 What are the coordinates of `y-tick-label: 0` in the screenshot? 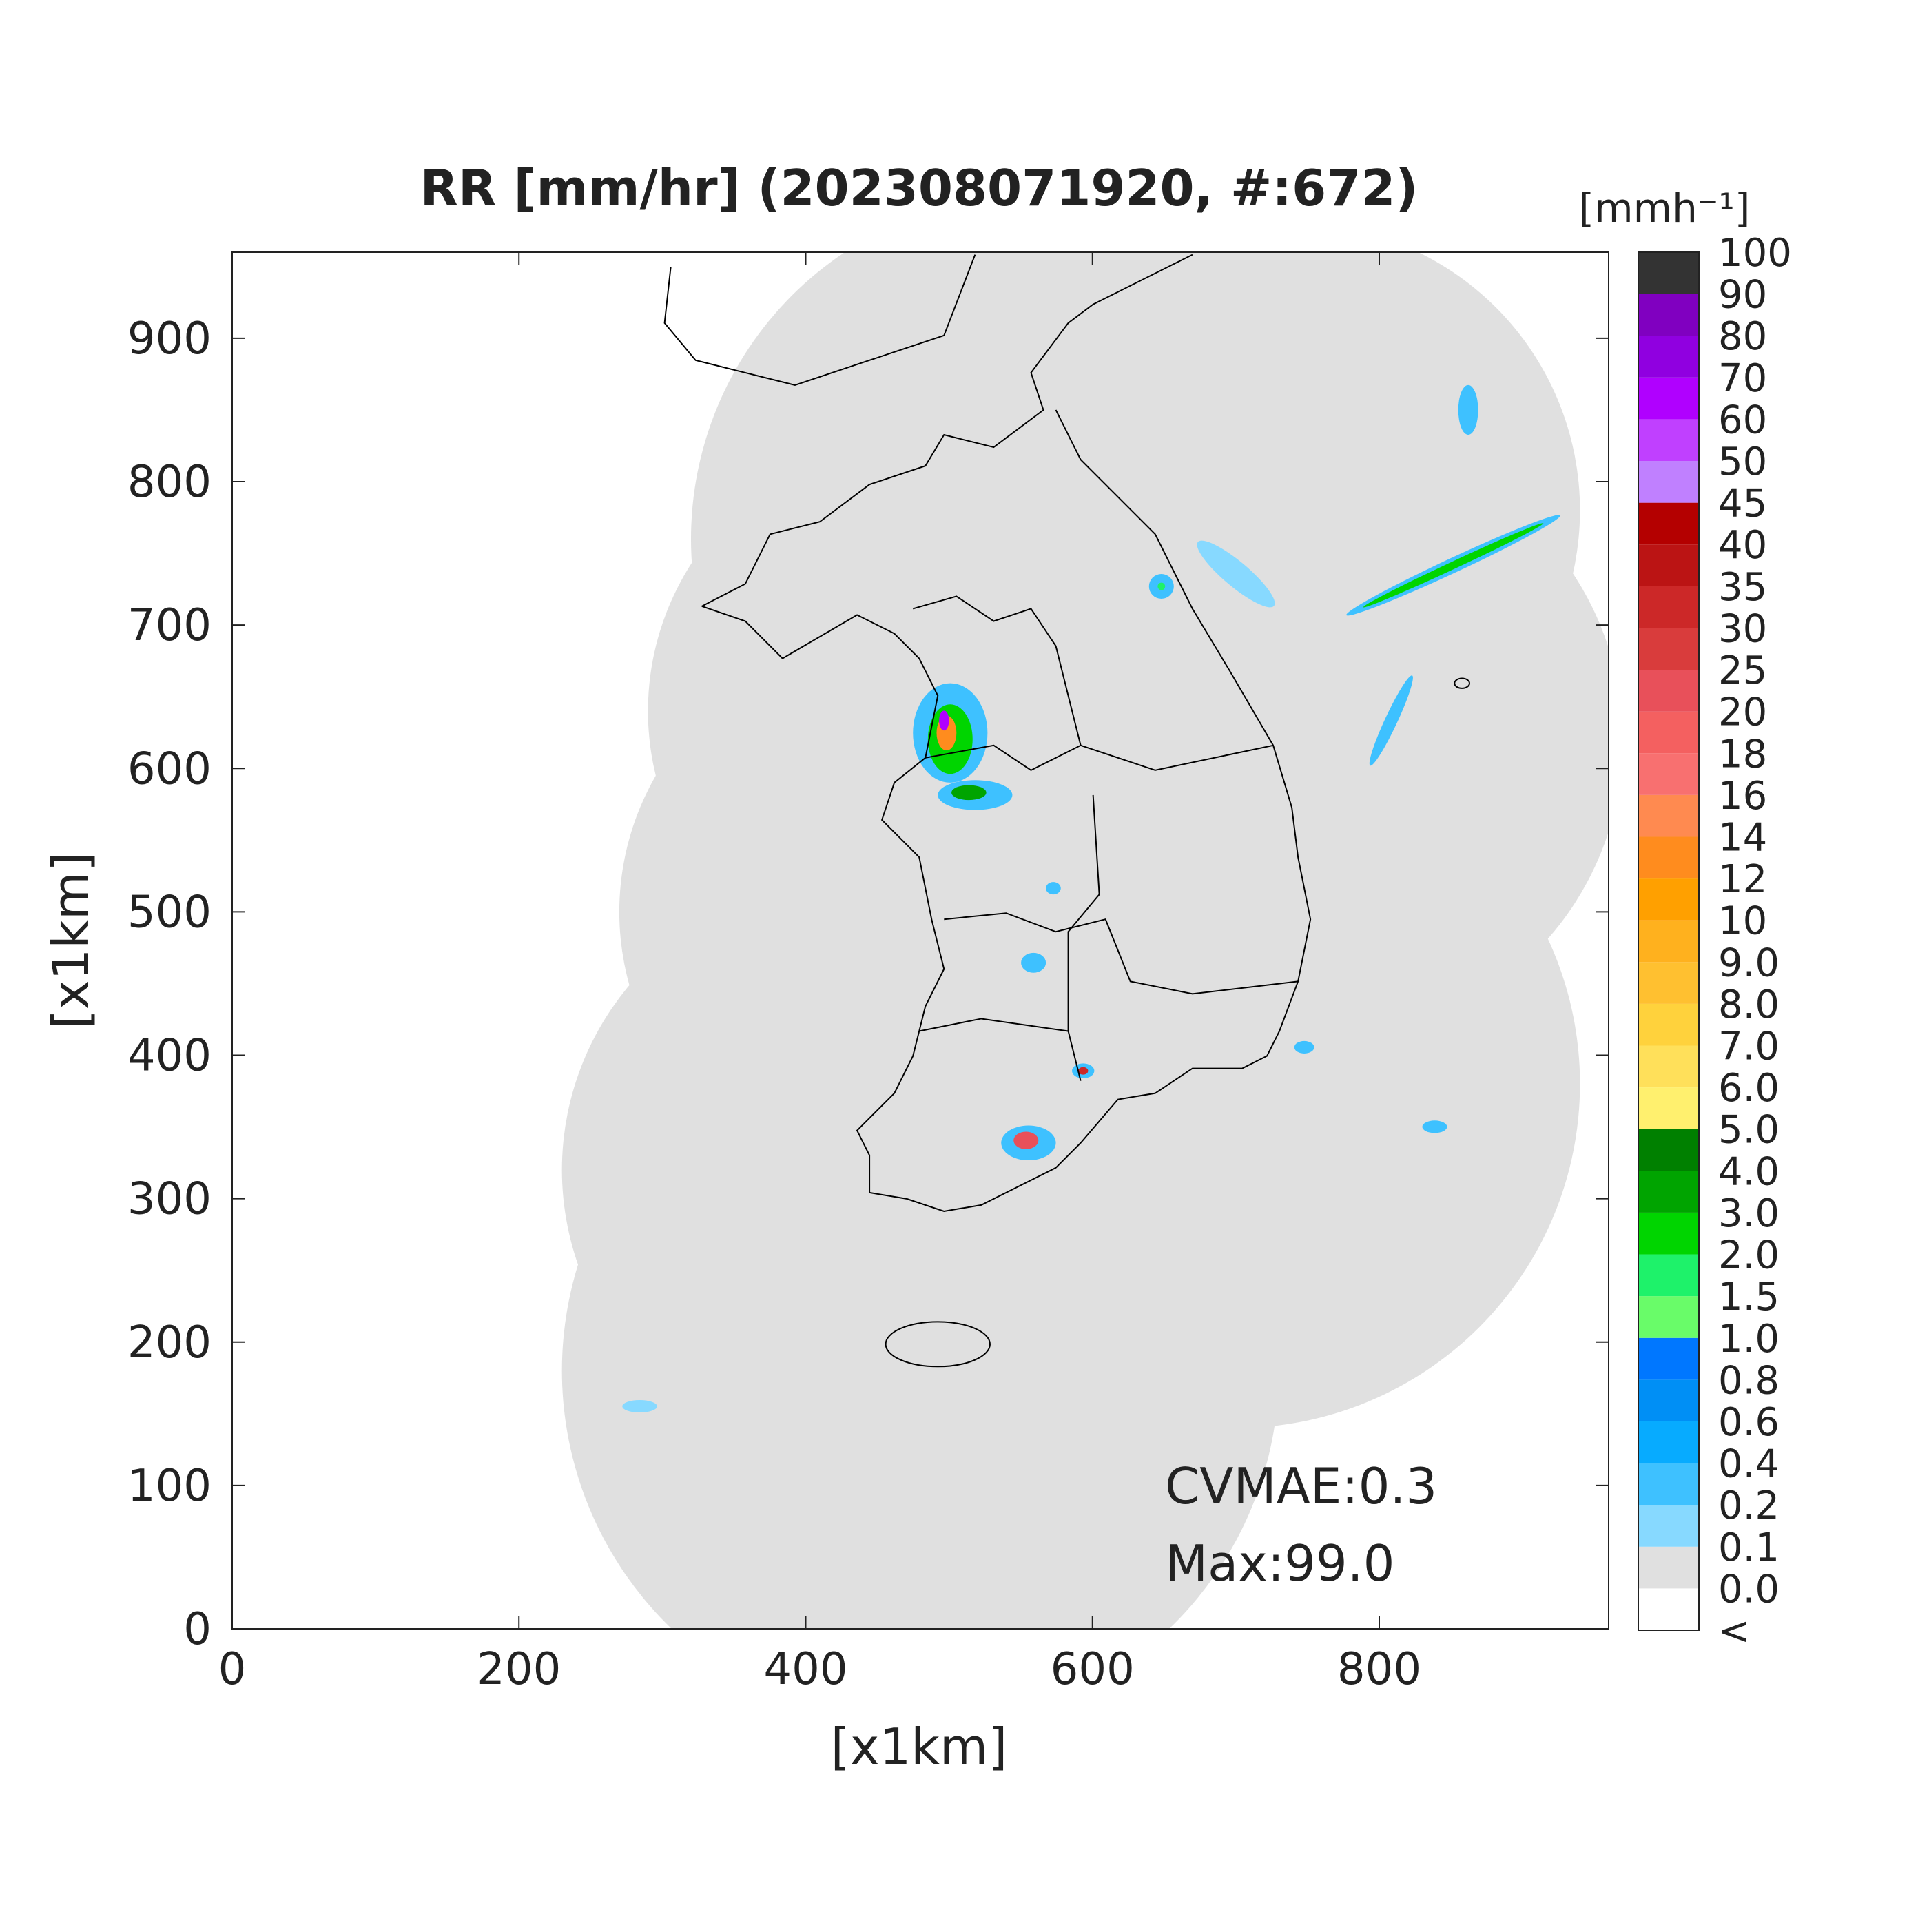 It's located at (197, 1629).